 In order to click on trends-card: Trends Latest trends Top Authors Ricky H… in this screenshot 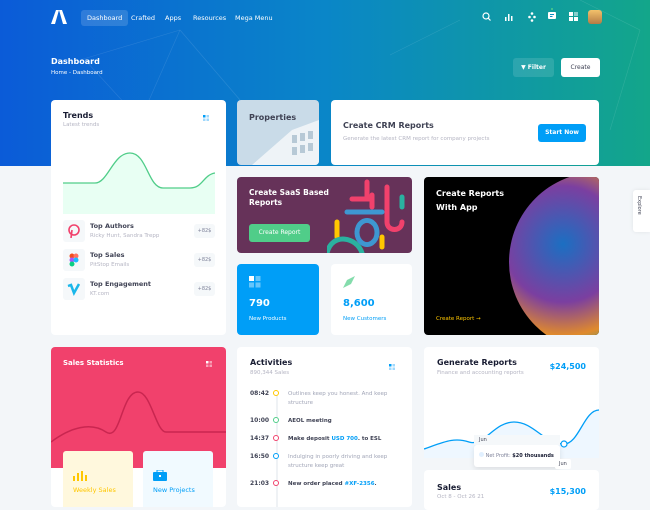, I will do `click(138, 217)`.